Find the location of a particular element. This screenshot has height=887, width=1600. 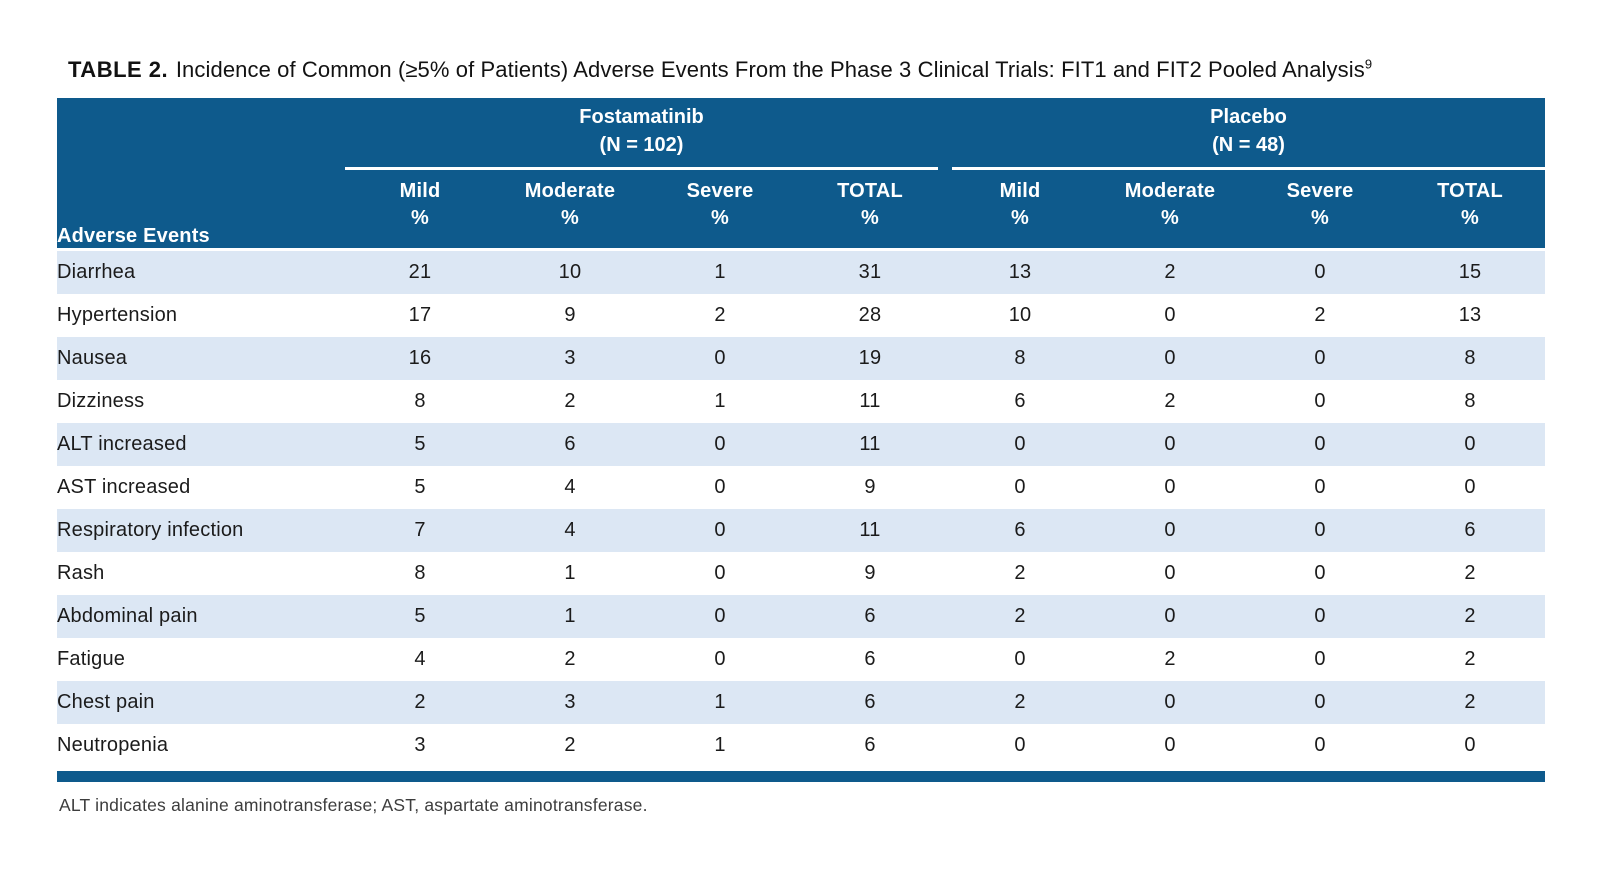

column-group-placebo: Placebo (N = 48) is located at coordinates (1245, 134).